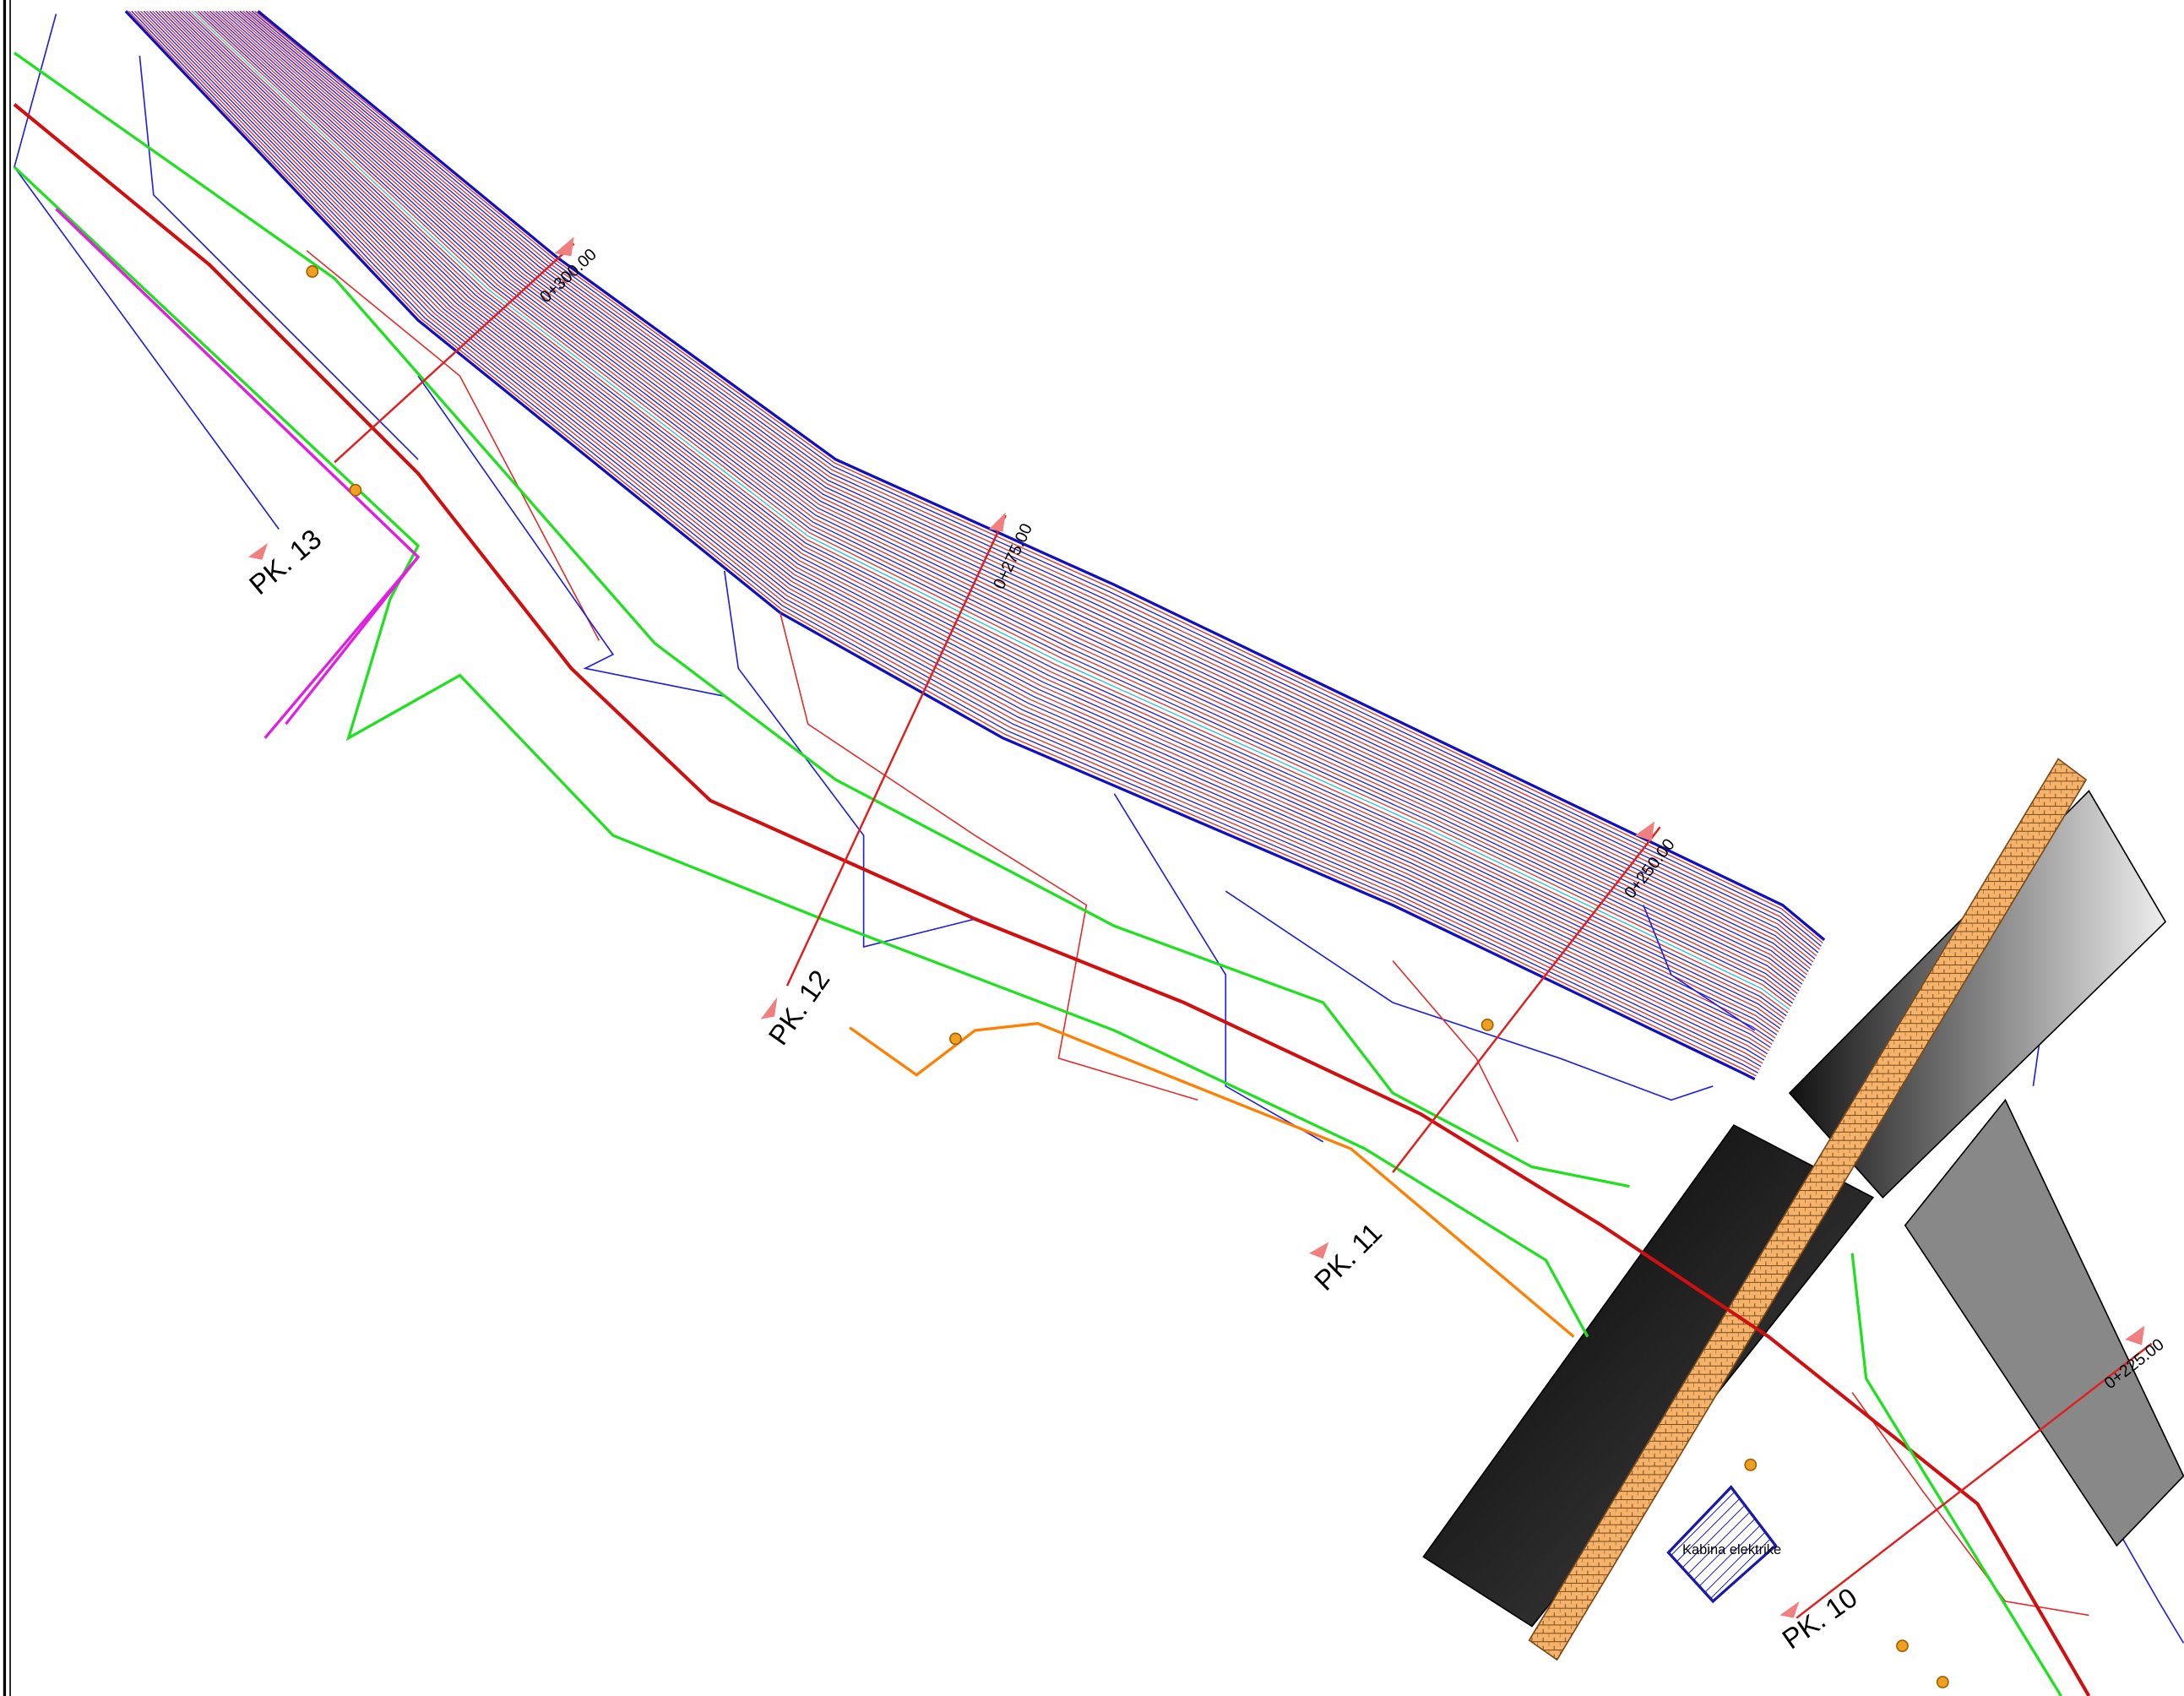  What do you see at coordinates (1819, 1618) in the screenshot?
I see `profile-label: PK. 10` at bounding box center [1819, 1618].